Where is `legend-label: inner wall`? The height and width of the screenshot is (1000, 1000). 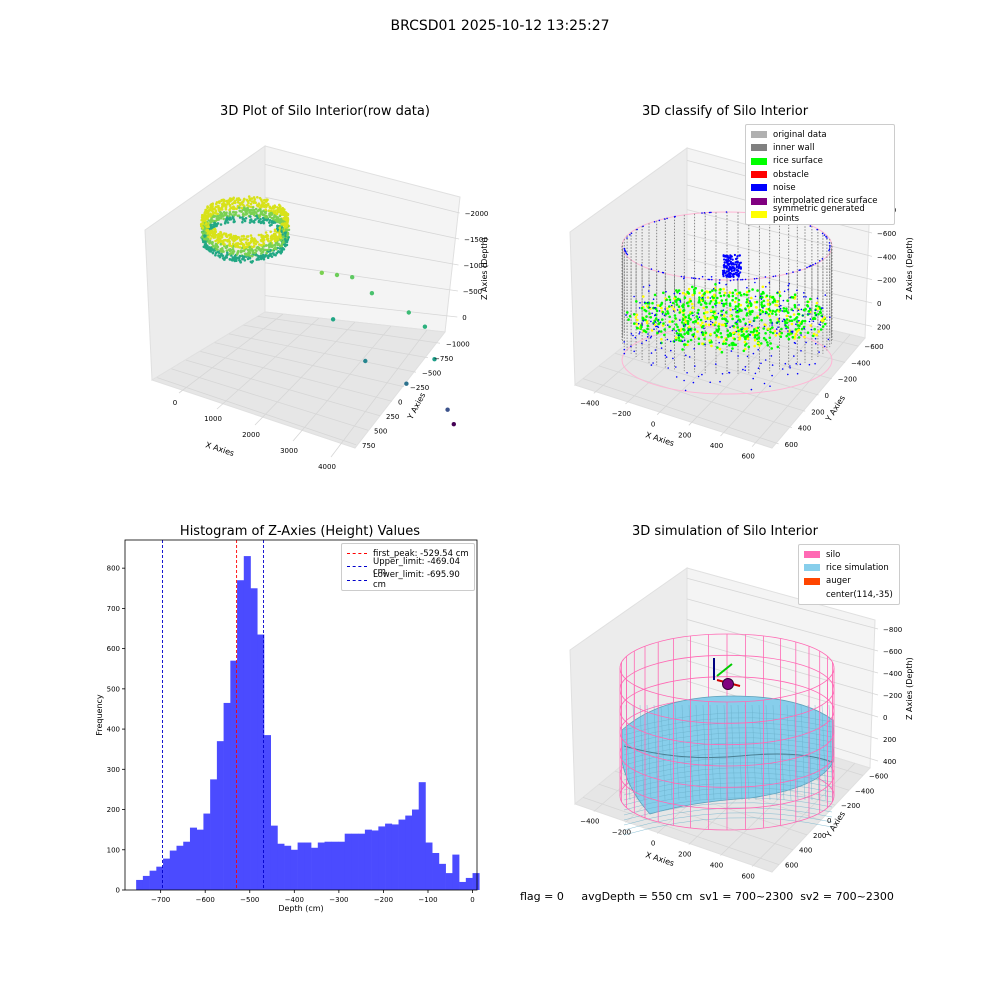 legend-label: inner wall is located at coordinates (794, 147).